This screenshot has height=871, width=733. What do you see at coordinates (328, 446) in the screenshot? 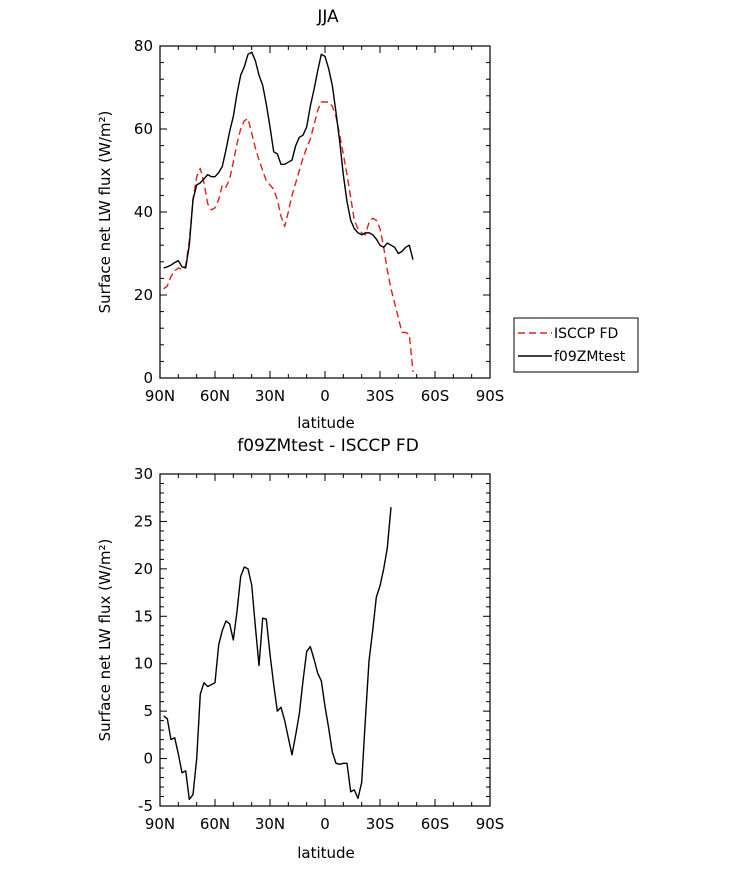
I see `bottom-chart-title: f09ZMtest - ISCCP FD` at bounding box center [328, 446].